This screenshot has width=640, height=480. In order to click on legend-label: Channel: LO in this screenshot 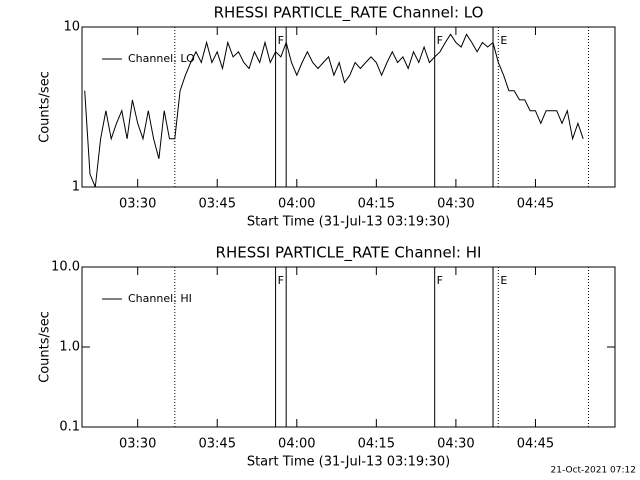, I will do `click(161, 58)`.